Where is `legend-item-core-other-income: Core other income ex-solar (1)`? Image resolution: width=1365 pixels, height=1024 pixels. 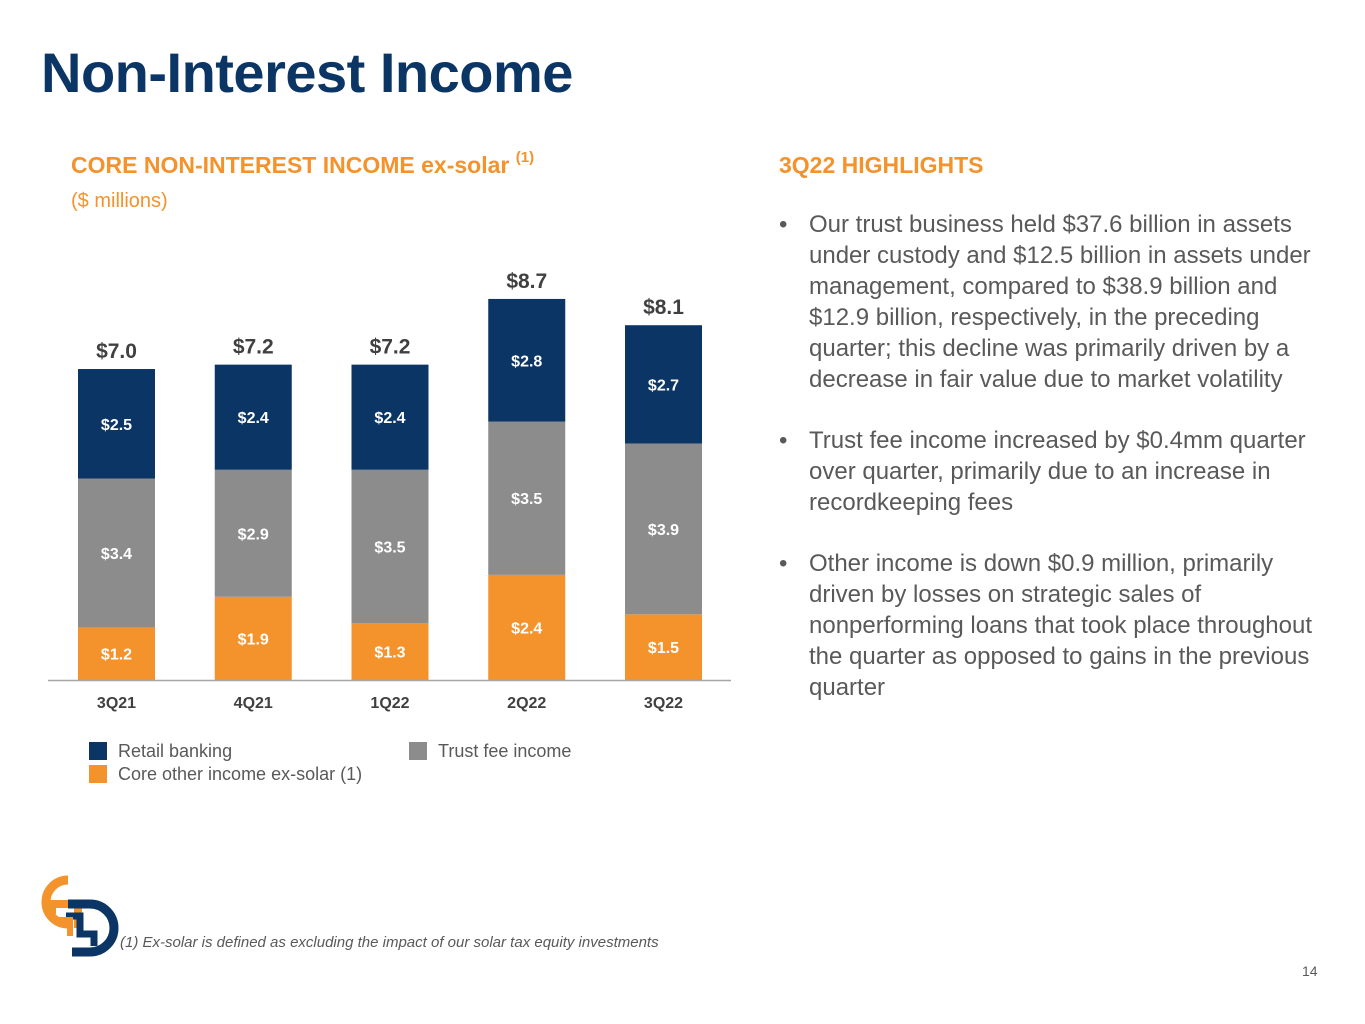 legend-item-core-other-income: Core other income ex-solar (1) is located at coordinates (225, 774).